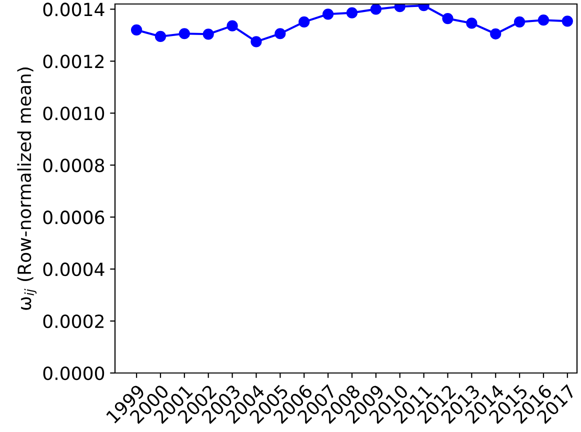 The image size is (581, 432). What do you see at coordinates (73, 61) in the screenshot?
I see `y-tick-label: 0.0012` at bounding box center [73, 61].